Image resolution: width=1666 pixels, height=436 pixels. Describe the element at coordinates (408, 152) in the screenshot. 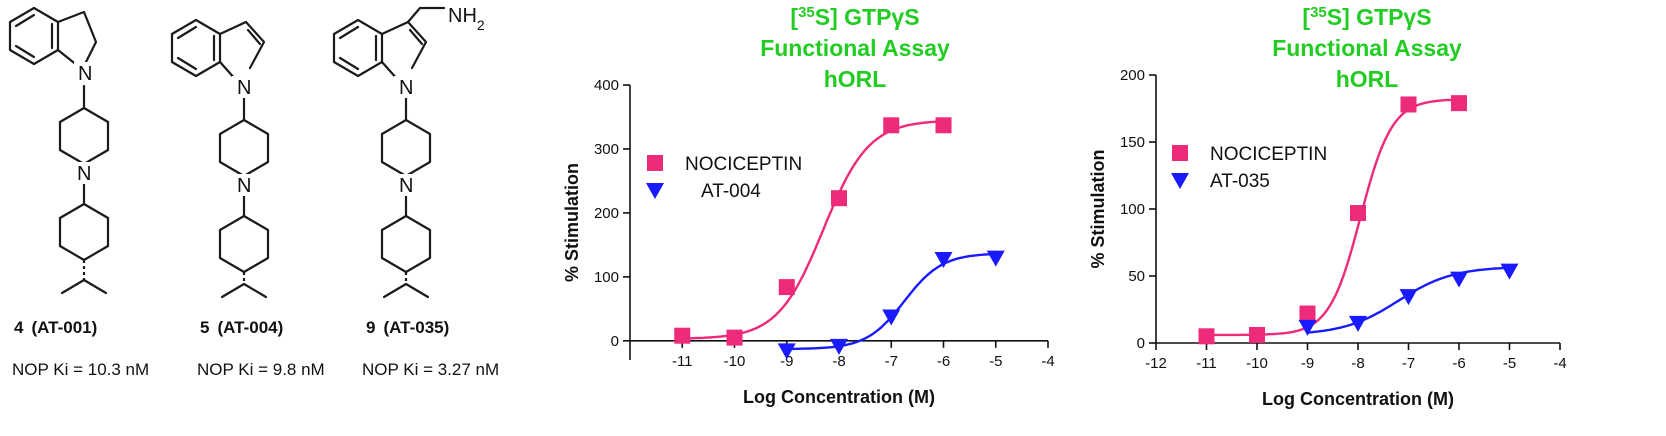

I see `structure-compound-9: N N NH2` at that location.